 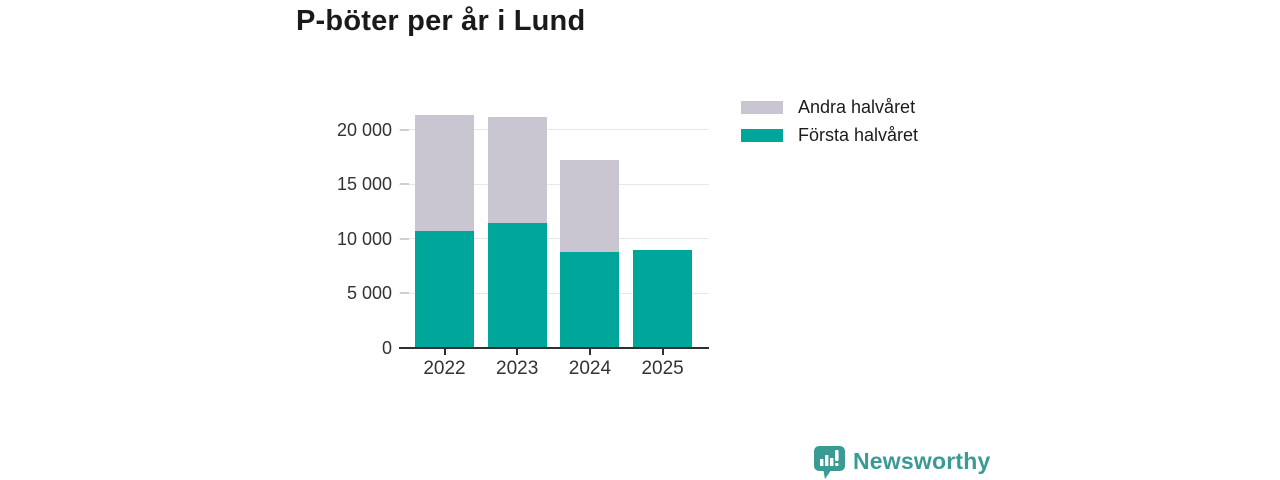 What do you see at coordinates (364, 184) in the screenshot?
I see `y-axis-label: 15 000` at bounding box center [364, 184].